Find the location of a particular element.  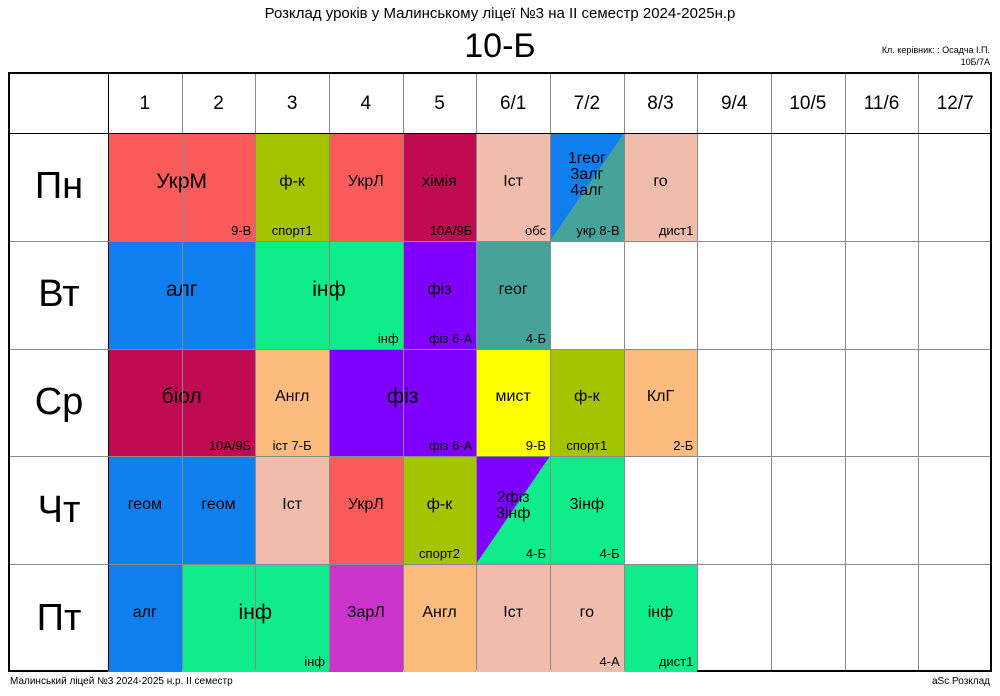

lesson-wed-physics: фіз фіз 6-А is located at coordinates (403, 402).